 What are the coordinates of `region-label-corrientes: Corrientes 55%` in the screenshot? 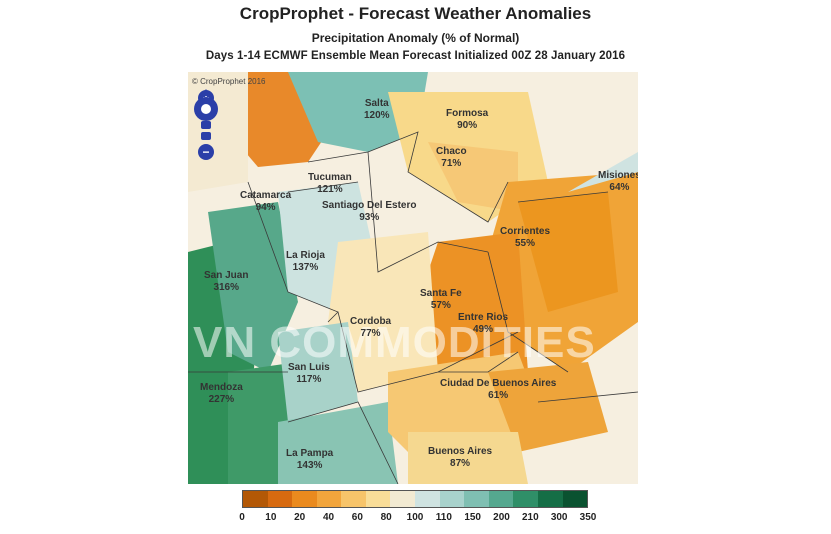 It's located at (525, 237).